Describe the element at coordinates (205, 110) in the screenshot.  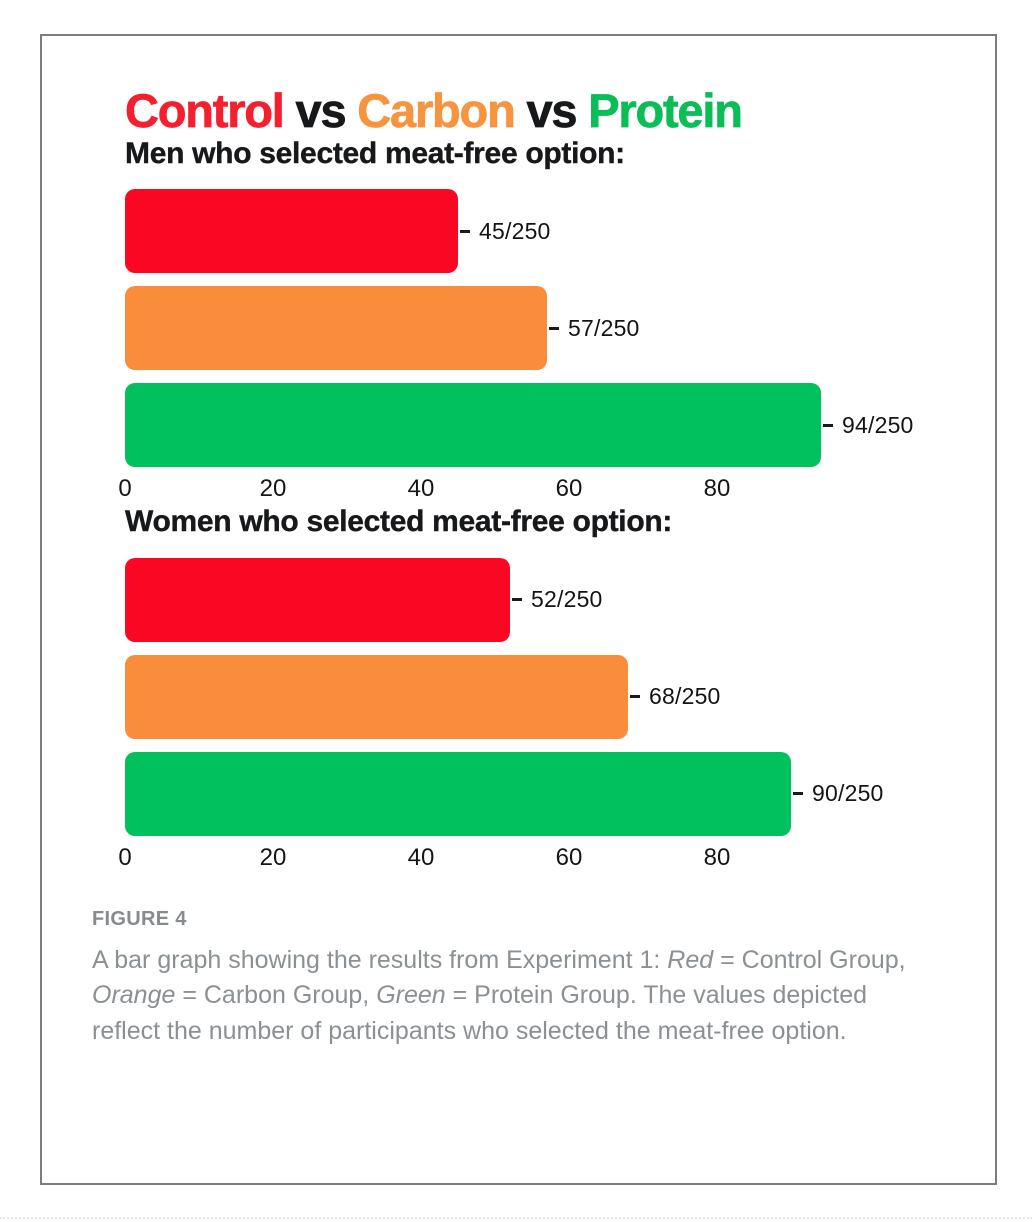
I see `title-control: Control` at that location.